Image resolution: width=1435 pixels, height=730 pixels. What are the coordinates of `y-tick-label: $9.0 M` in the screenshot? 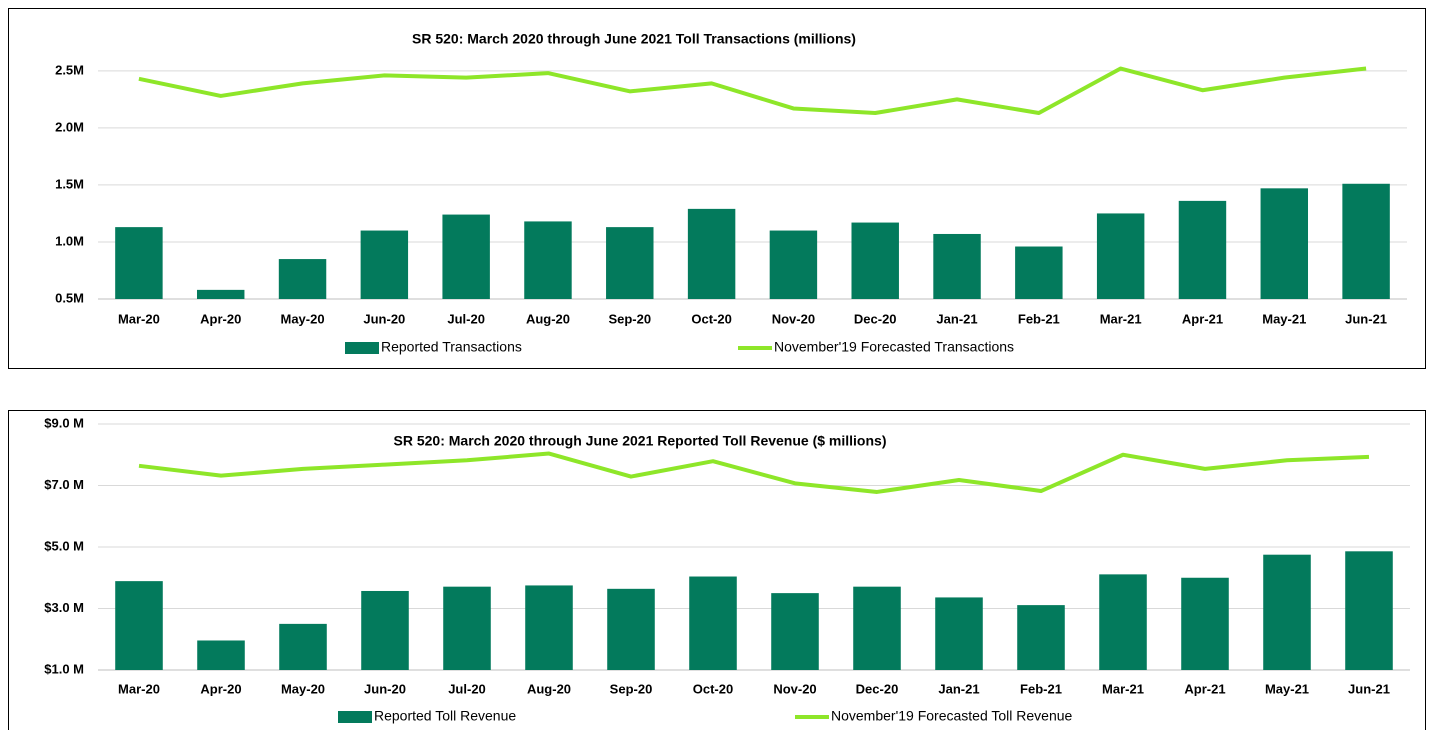 It's located at (64, 422).